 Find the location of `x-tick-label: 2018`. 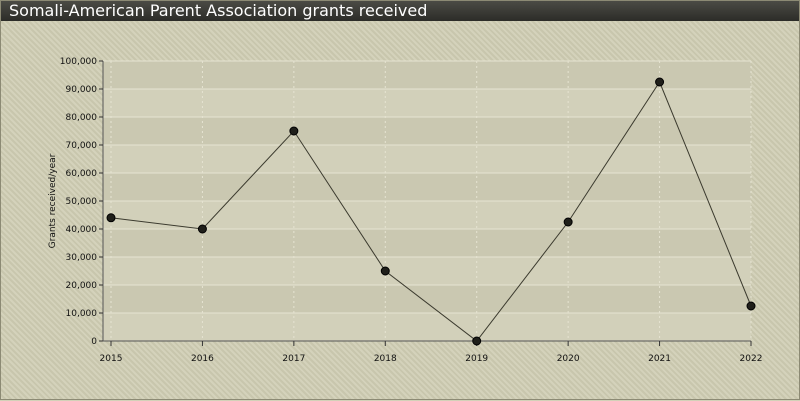

x-tick-label: 2018 is located at coordinates (385, 359).